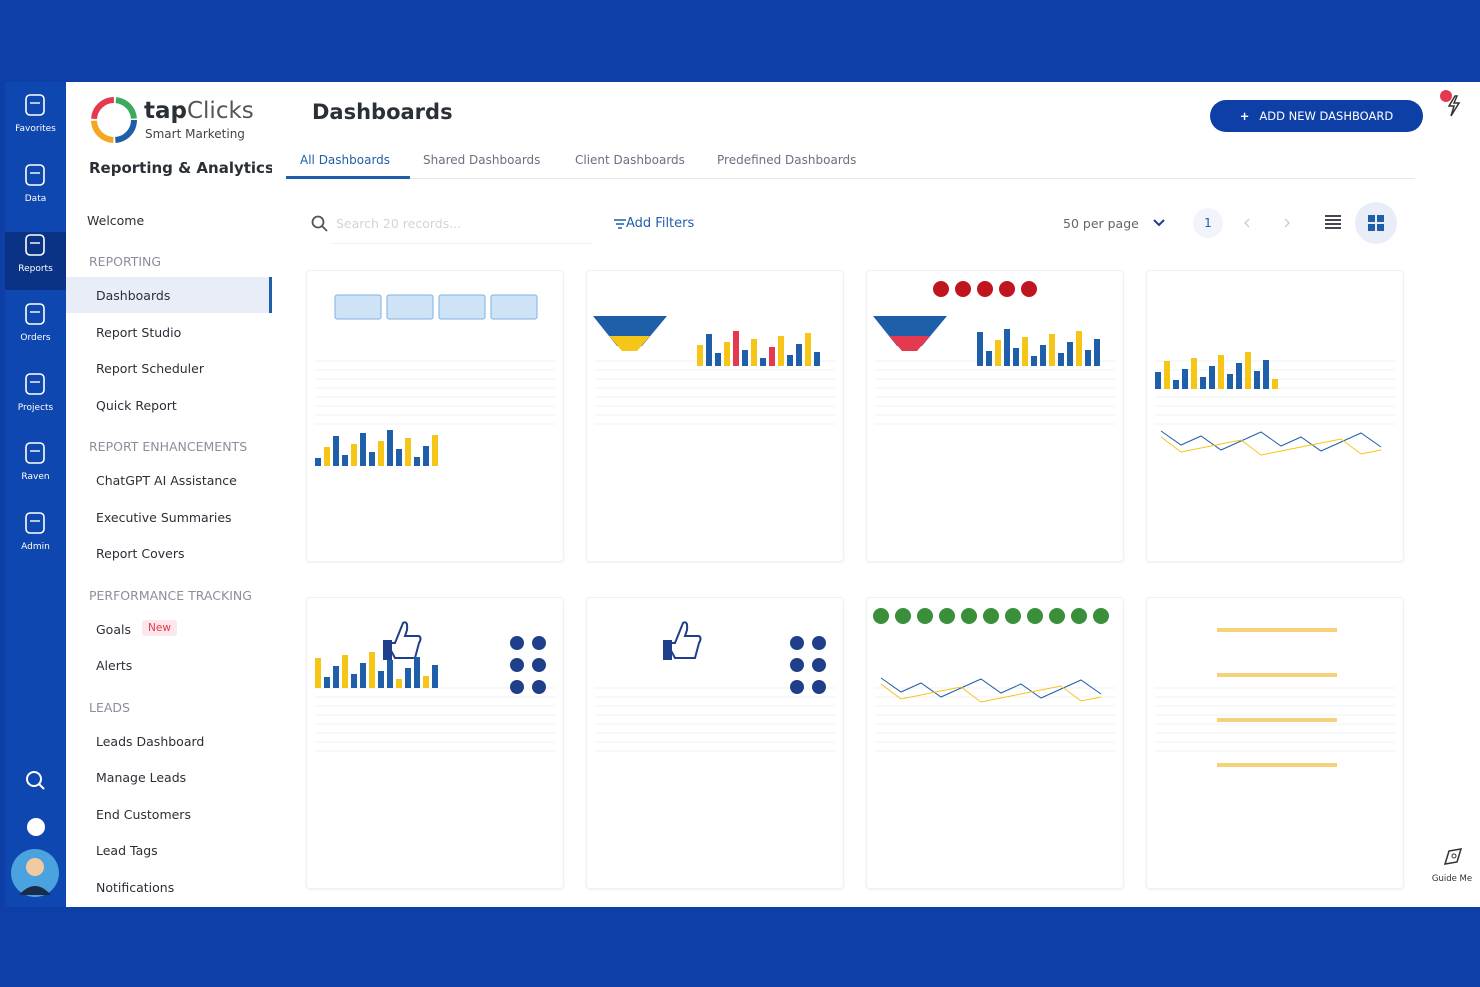  What do you see at coordinates (630, 160) in the screenshot?
I see `tab: Client Dashboards` at bounding box center [630, 160].